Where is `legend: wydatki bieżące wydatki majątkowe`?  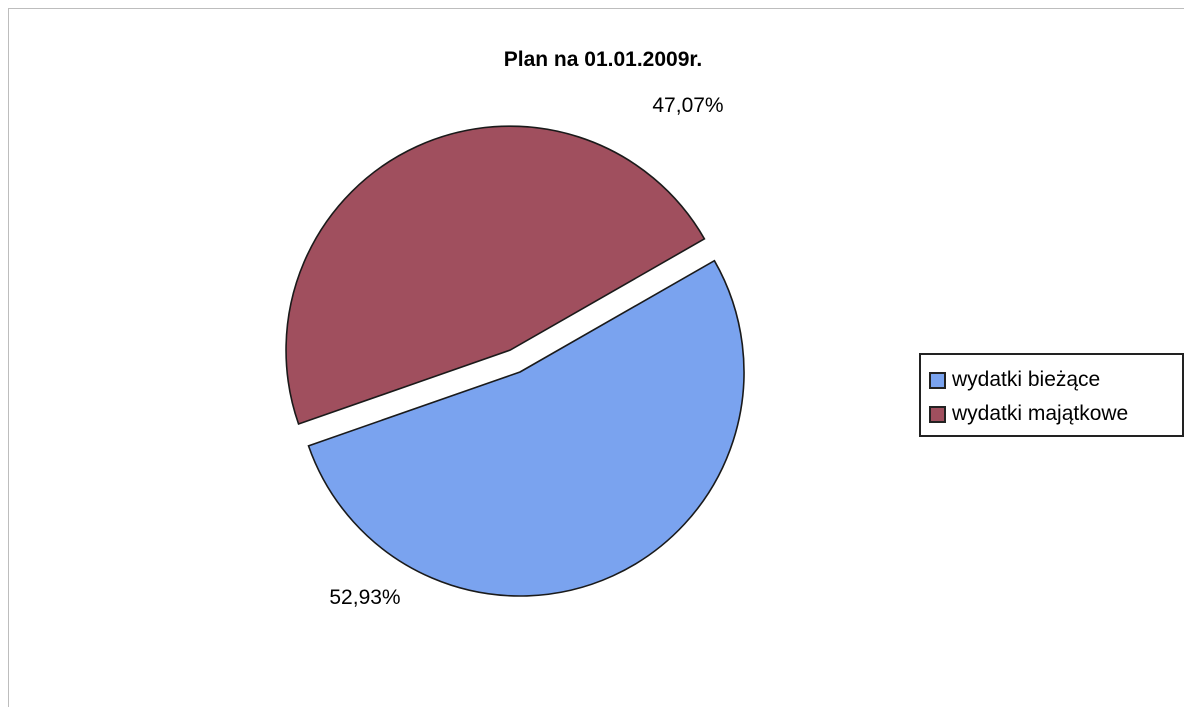
legend: wydatki bieżące wydatki majątkowe is located at coordinates (1051, 395).